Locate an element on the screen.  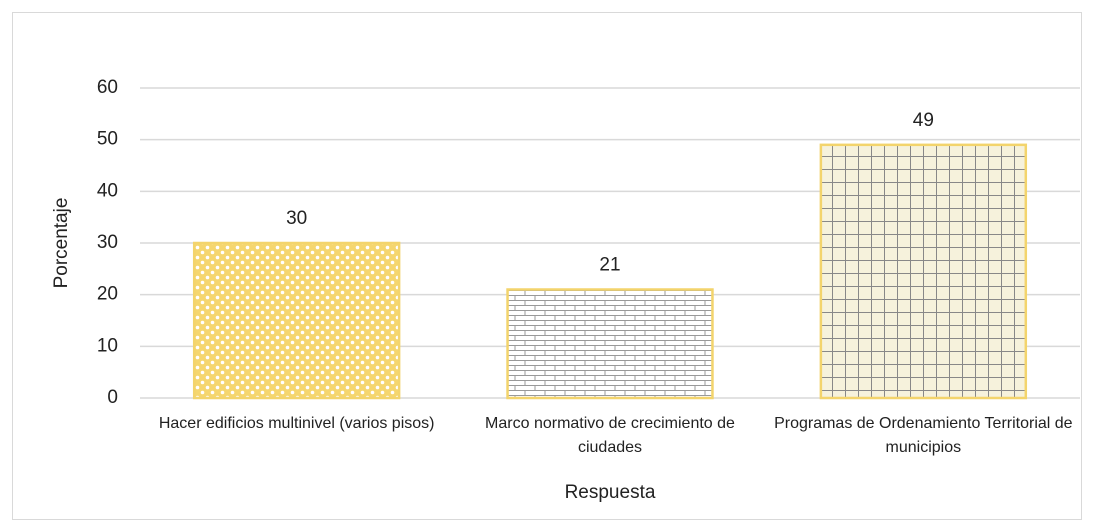
y-tick-label: 40 is located at coordinates (107, 190).